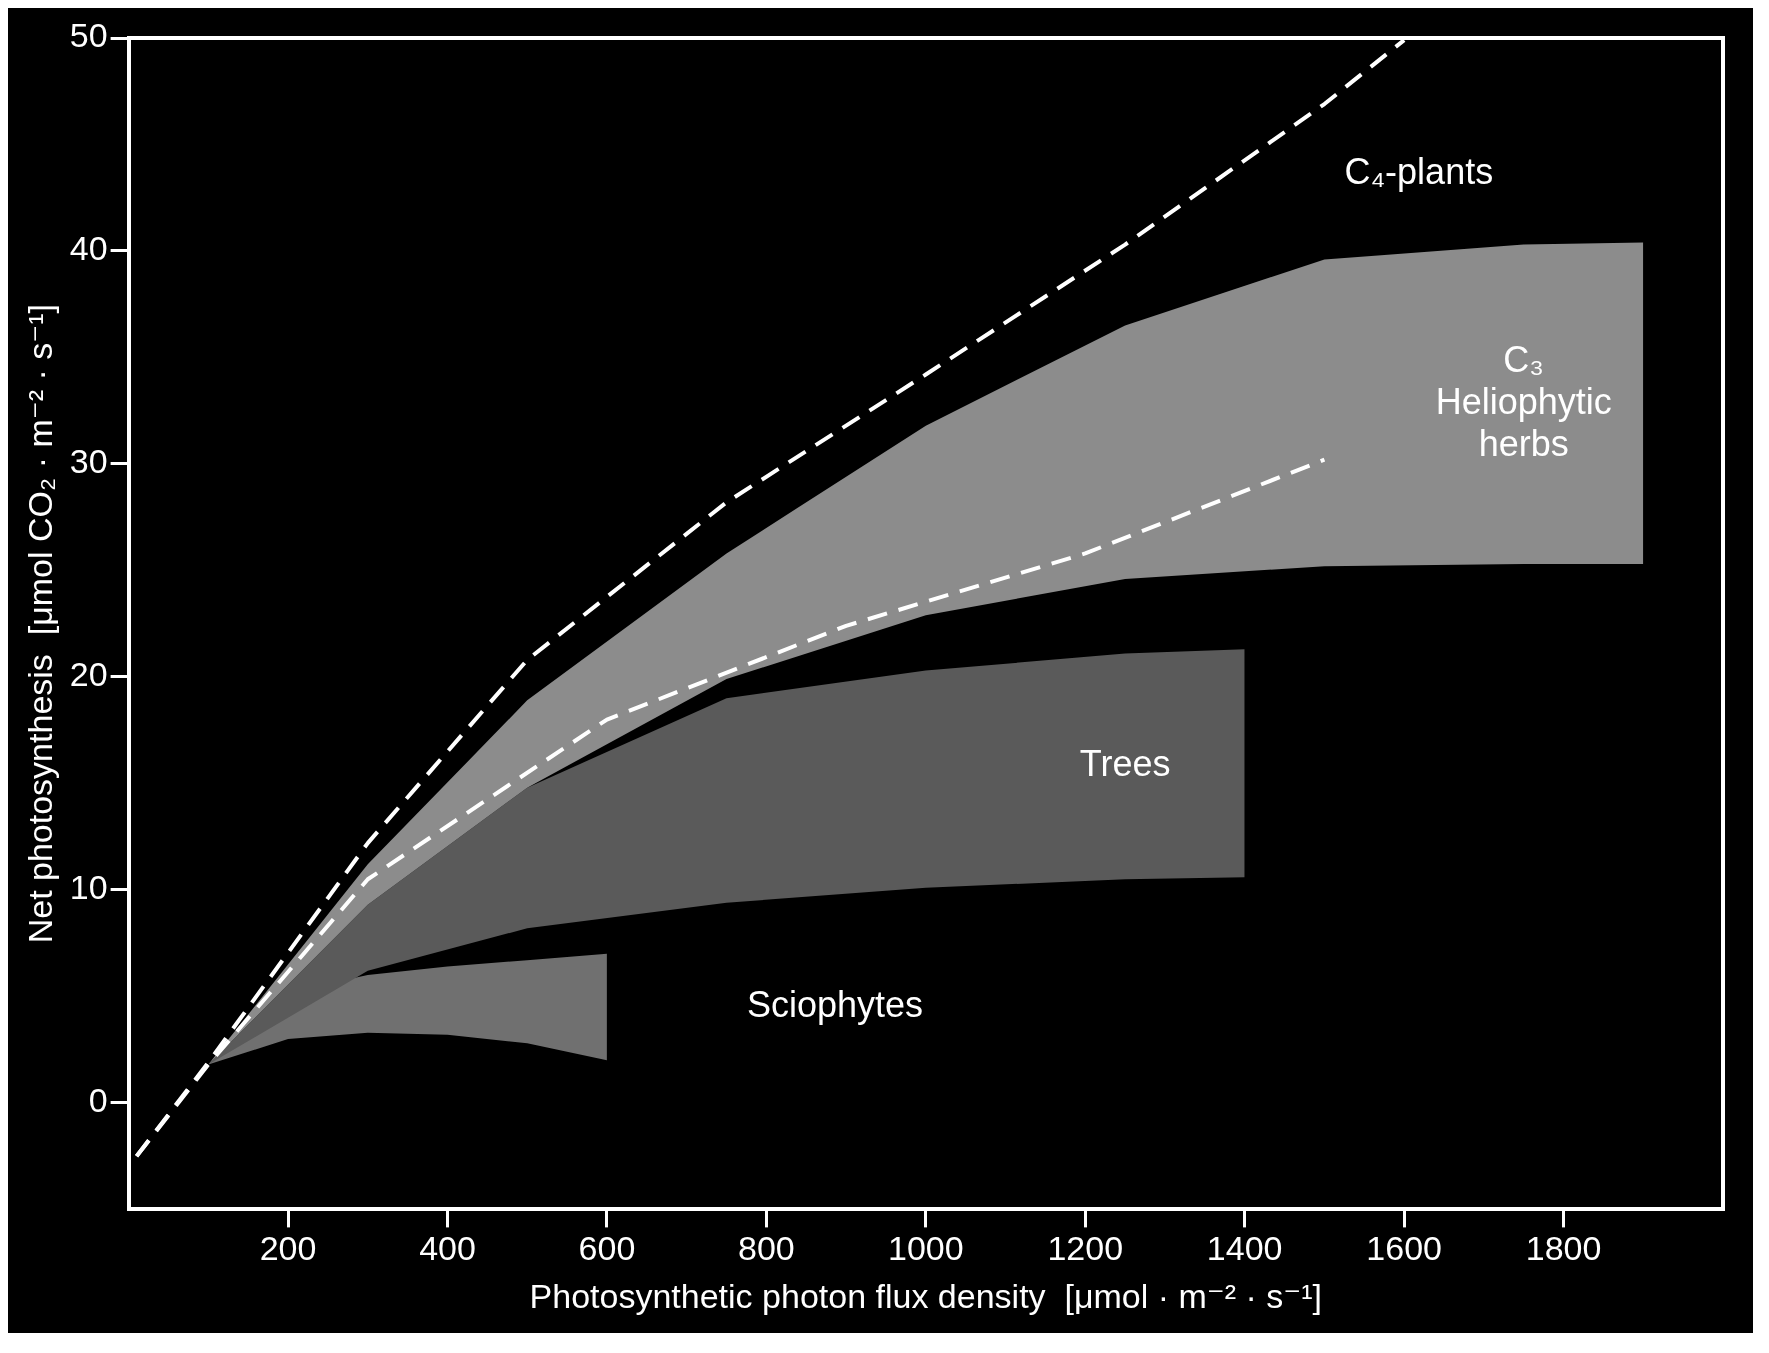  I want to click on x-axis-title: Photosynthetic photon flux density [μmol · m⁻² · s⁻¹], so click(926, 1295).